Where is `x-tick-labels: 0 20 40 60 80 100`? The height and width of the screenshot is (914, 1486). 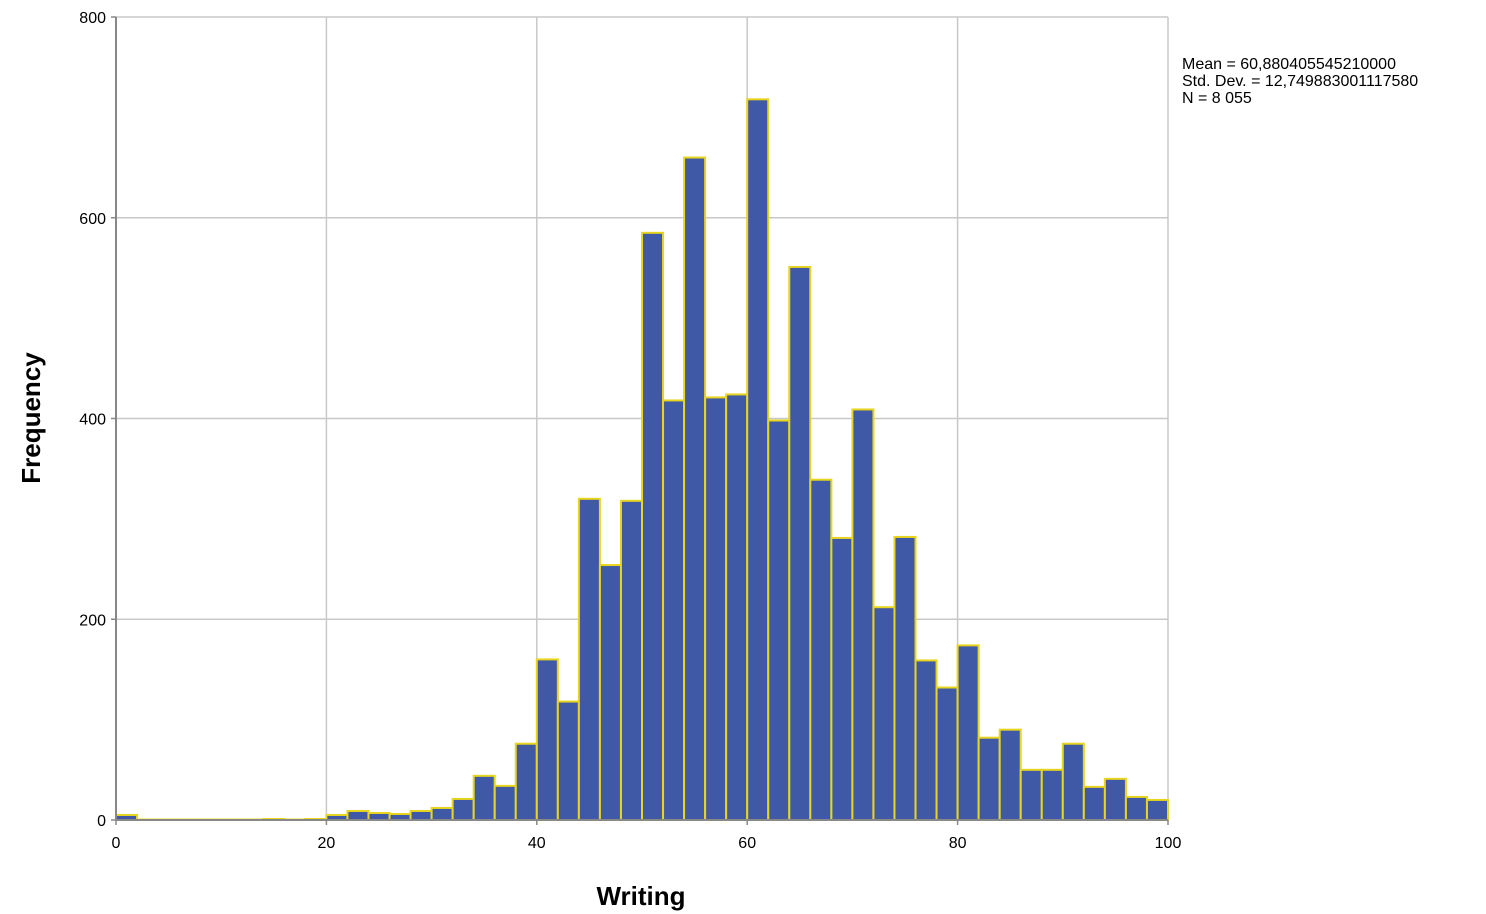
x-tick-labels: 0 20 40 60 80 100 is located at coordinates (647, 843).